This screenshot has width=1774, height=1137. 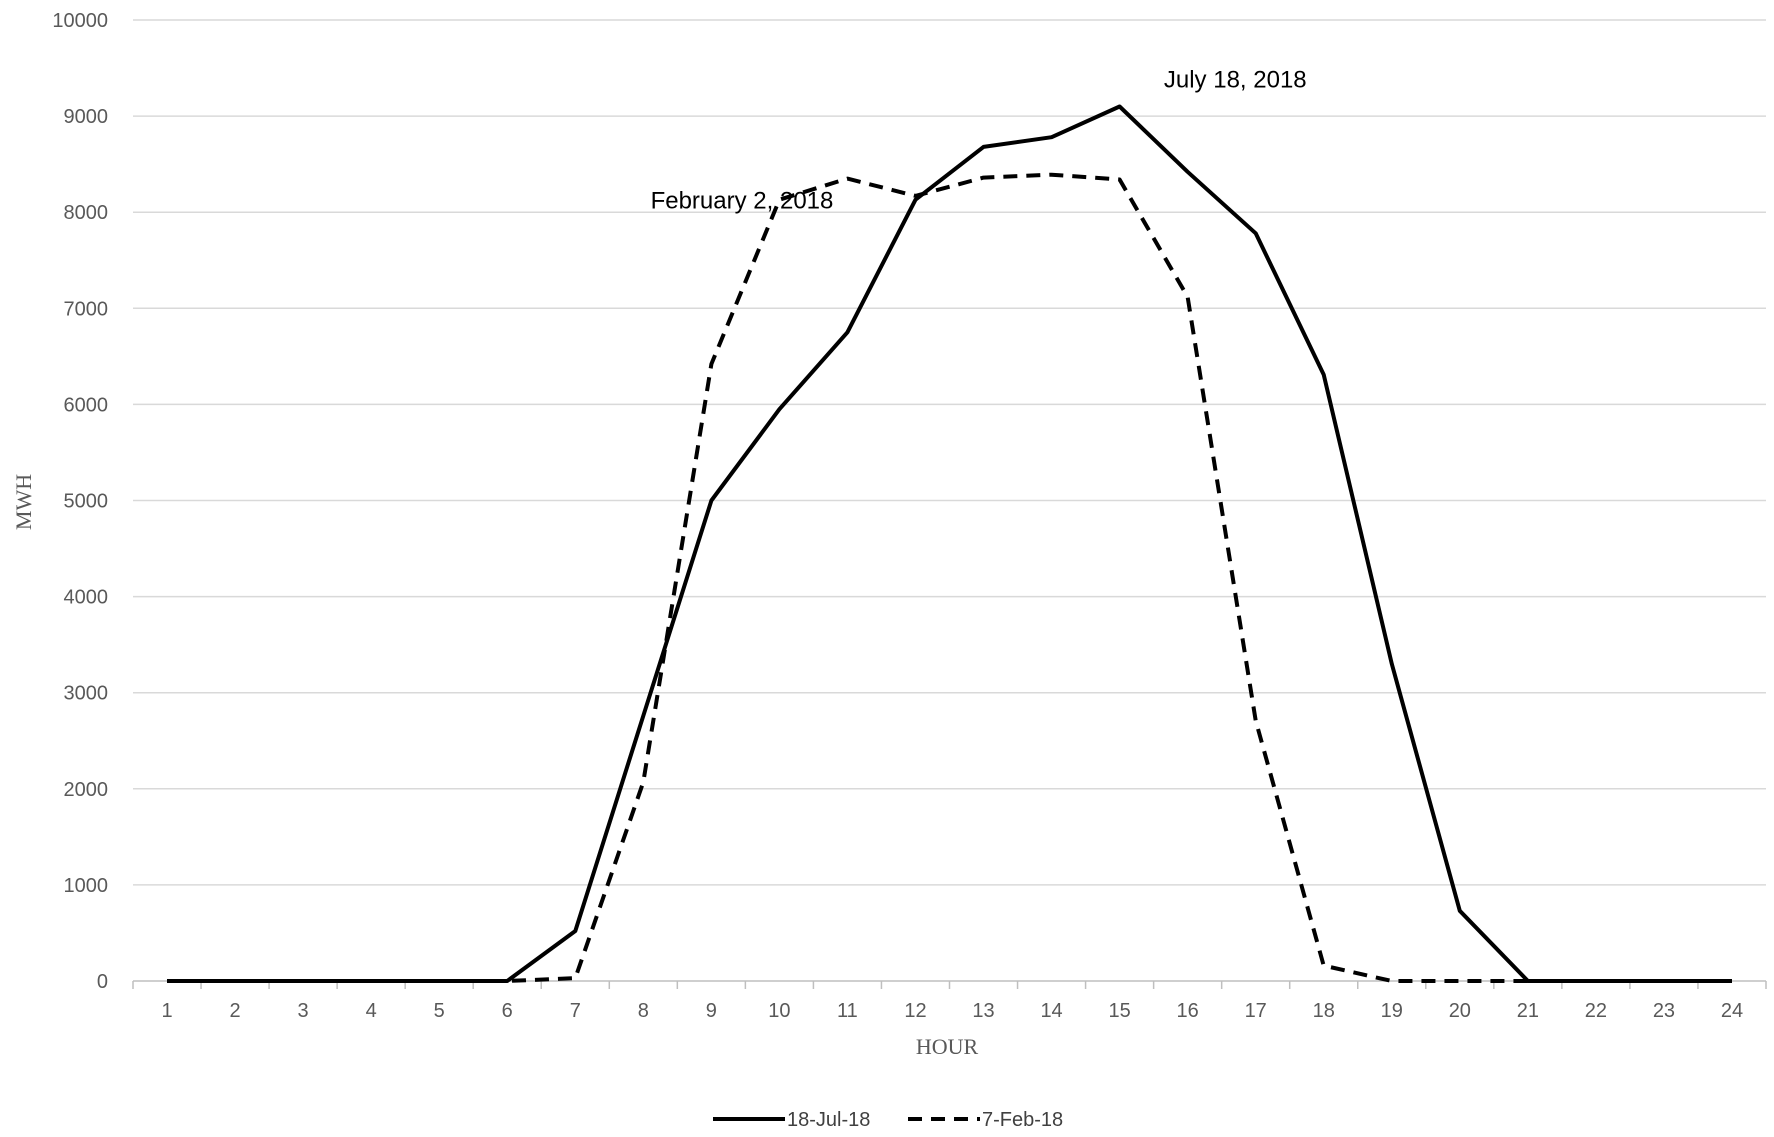 What do you see at coordinates (86, 309) in the screenshot?
I see `y-tick-label: 7000` at bounding box center [86, 309].